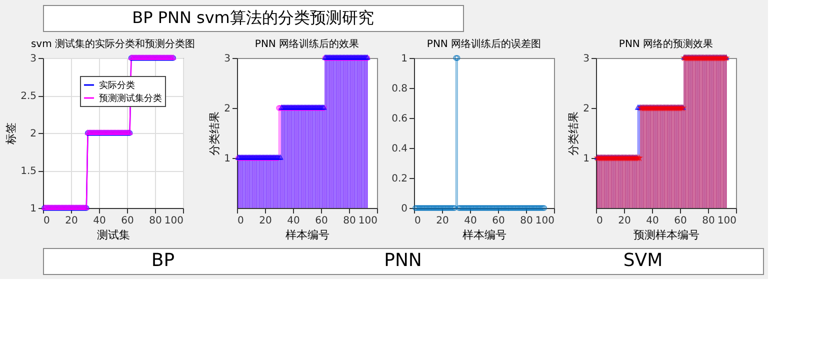 This screenshot has width=831, height=347. I want to click on y-tick-label: 0, so click(404, 209).